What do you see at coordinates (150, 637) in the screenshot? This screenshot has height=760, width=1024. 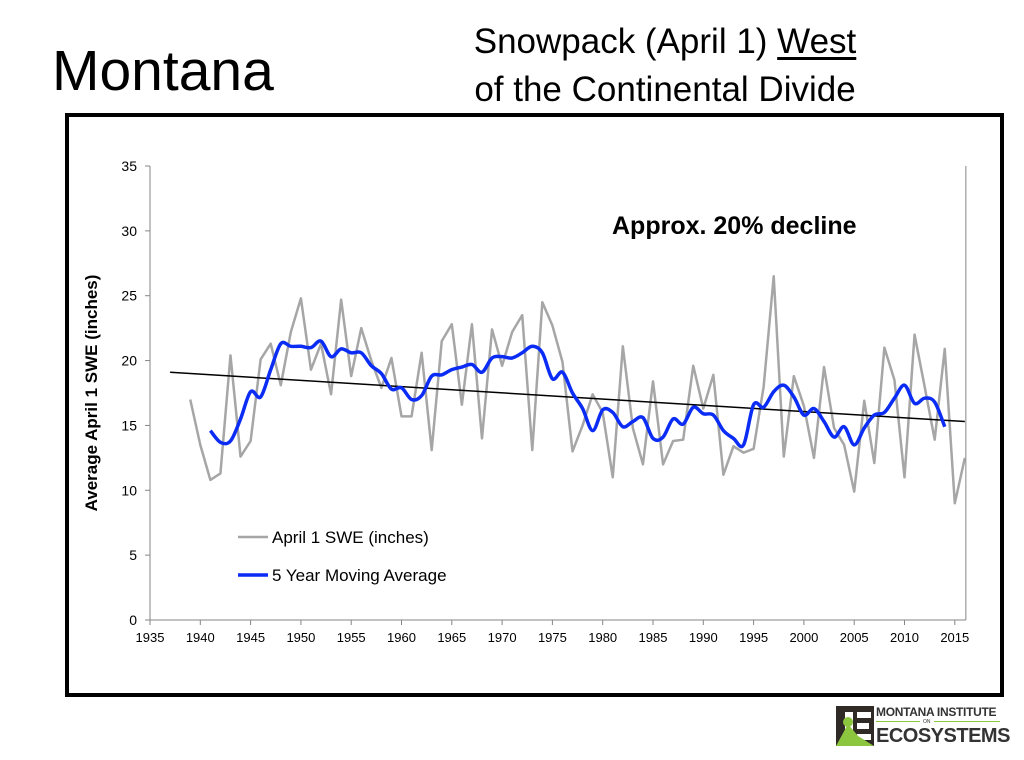 I see `x-tick-label: 1935` at bounding box center [150, 637].